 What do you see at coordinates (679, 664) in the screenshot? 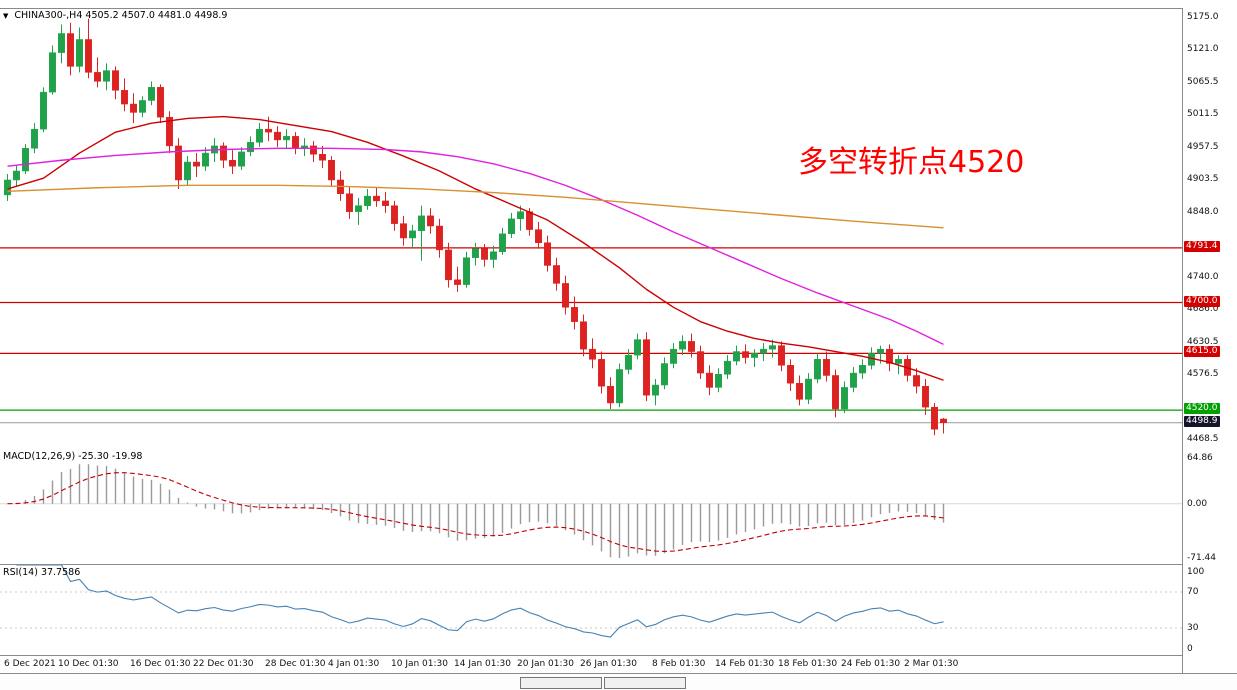
I see `time-tick-label: 8 Feb 01:30` at bounding box center [679, 664].